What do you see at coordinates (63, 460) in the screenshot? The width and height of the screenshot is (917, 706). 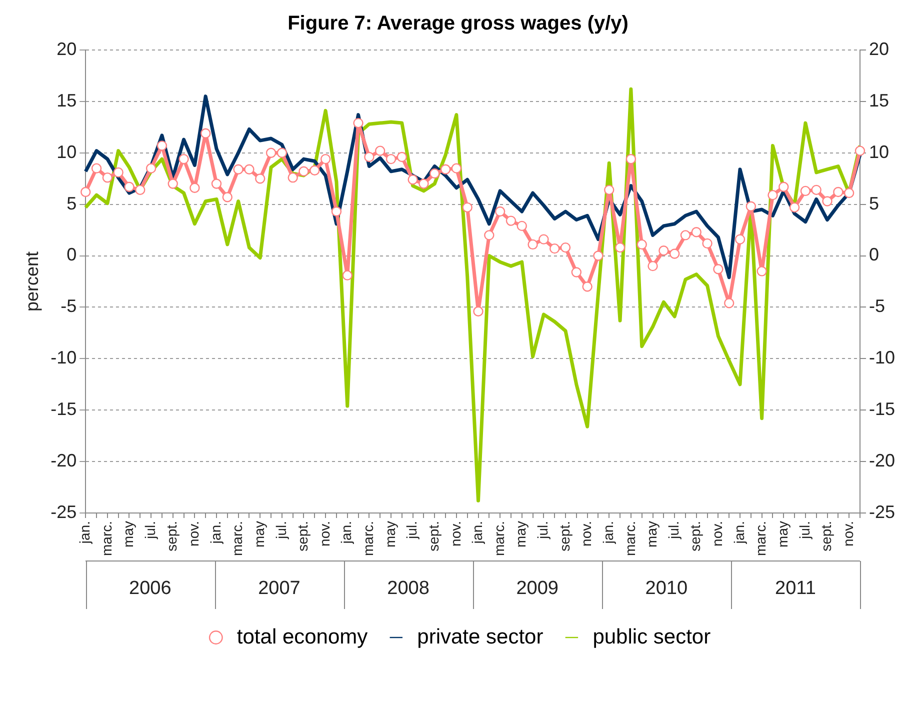 I see `y-tick-label: -20` at bounding box center [63, 460].